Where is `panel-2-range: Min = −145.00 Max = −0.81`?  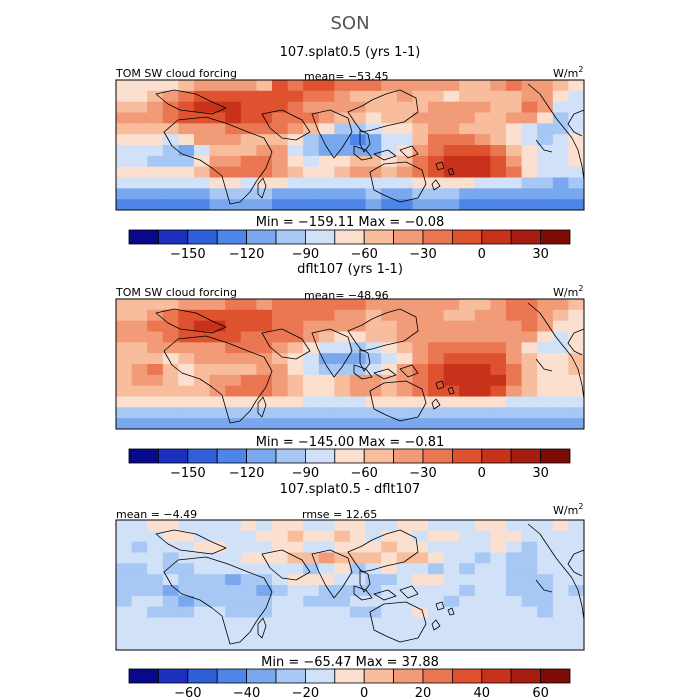
panel-2-range: Min = −145.00 Max = −0.81 is located at coordinates (350, 442).